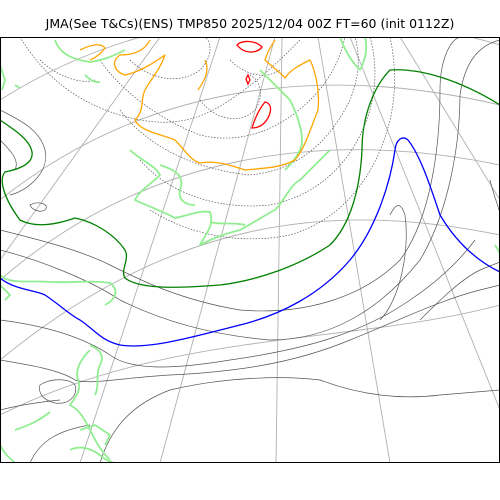  I want to click on isotherm-orange-group, so click(199, 105).